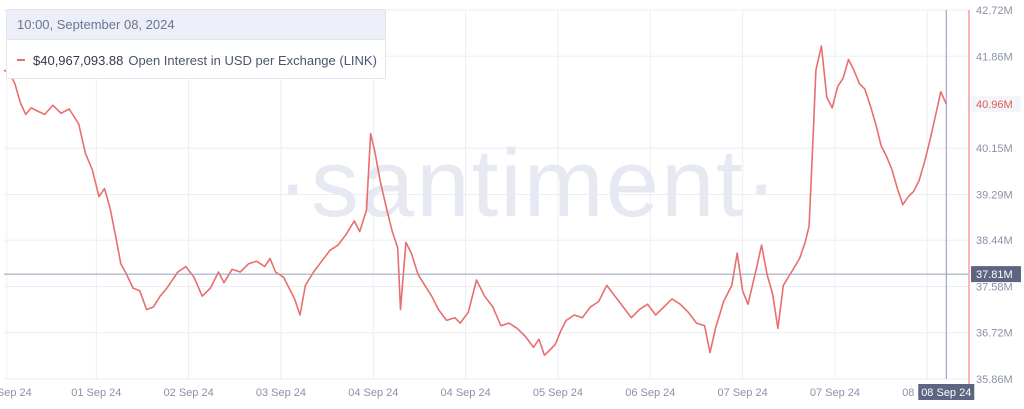  I want to click on x-tick-label: 03 Sep 24, so click(281, 393).